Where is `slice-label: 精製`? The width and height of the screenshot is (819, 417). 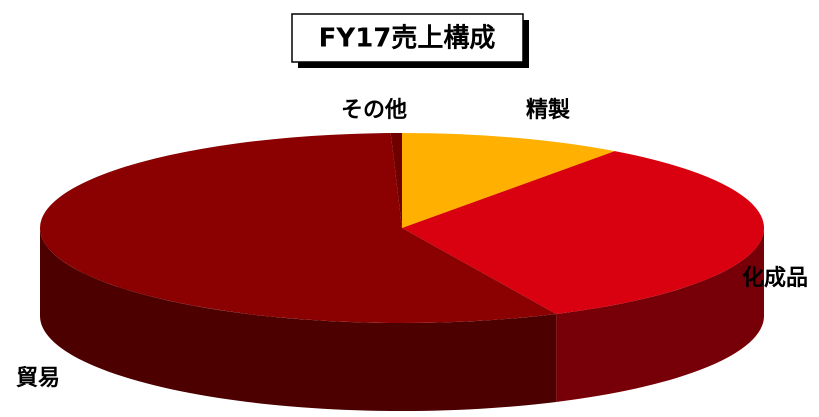
slice-label: 精製 is located at coordinates (548, 110).